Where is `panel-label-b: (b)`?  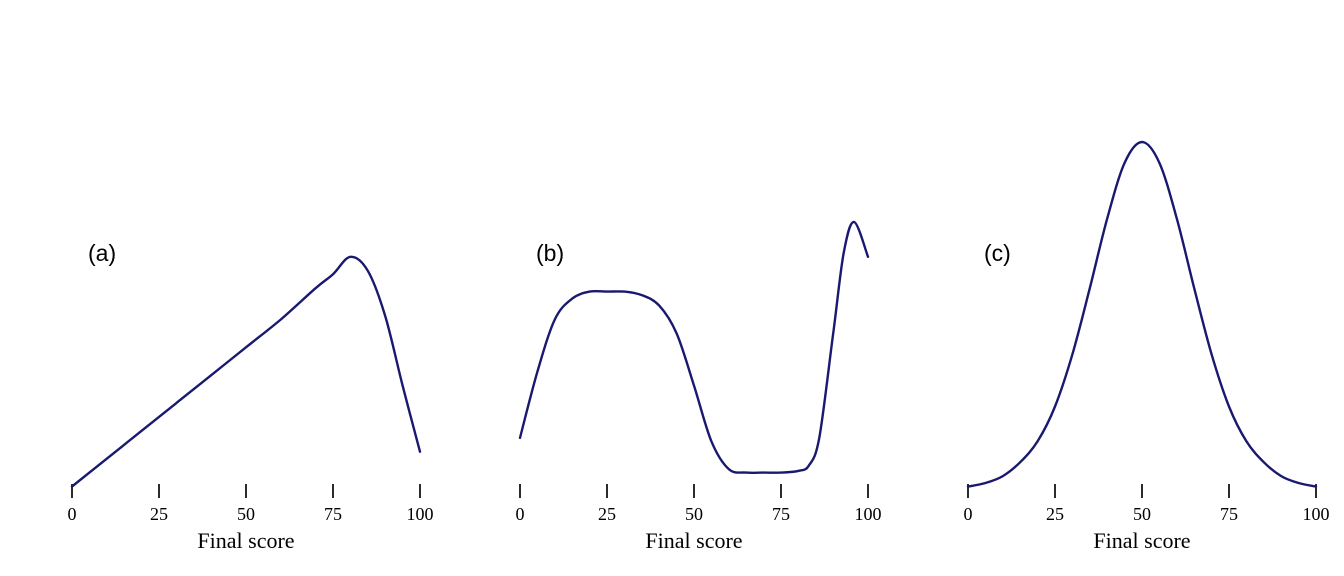 panel-label-b: (b) is located at coordinates (550, 253).